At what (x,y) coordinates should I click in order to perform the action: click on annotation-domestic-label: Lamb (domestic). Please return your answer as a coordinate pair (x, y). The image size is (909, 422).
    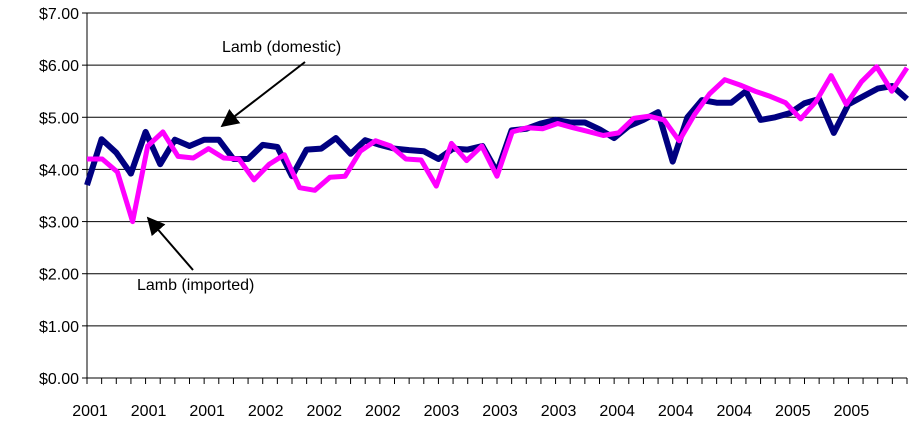
    Looking at the image, I should click on (281, 47).